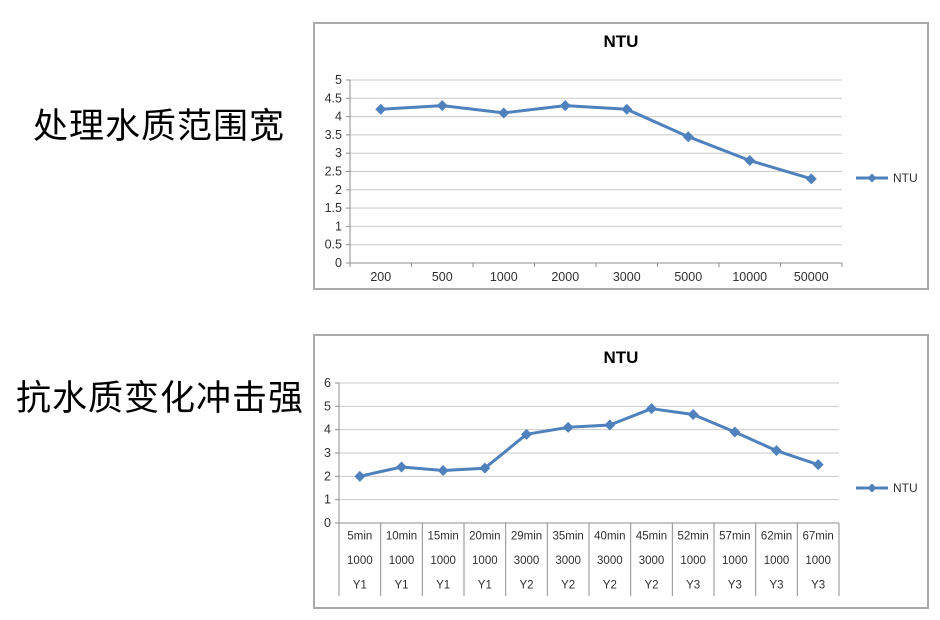 This screenshot has width=940, height=620. I want to click on x-category-label: 29min, so click(526, 537).